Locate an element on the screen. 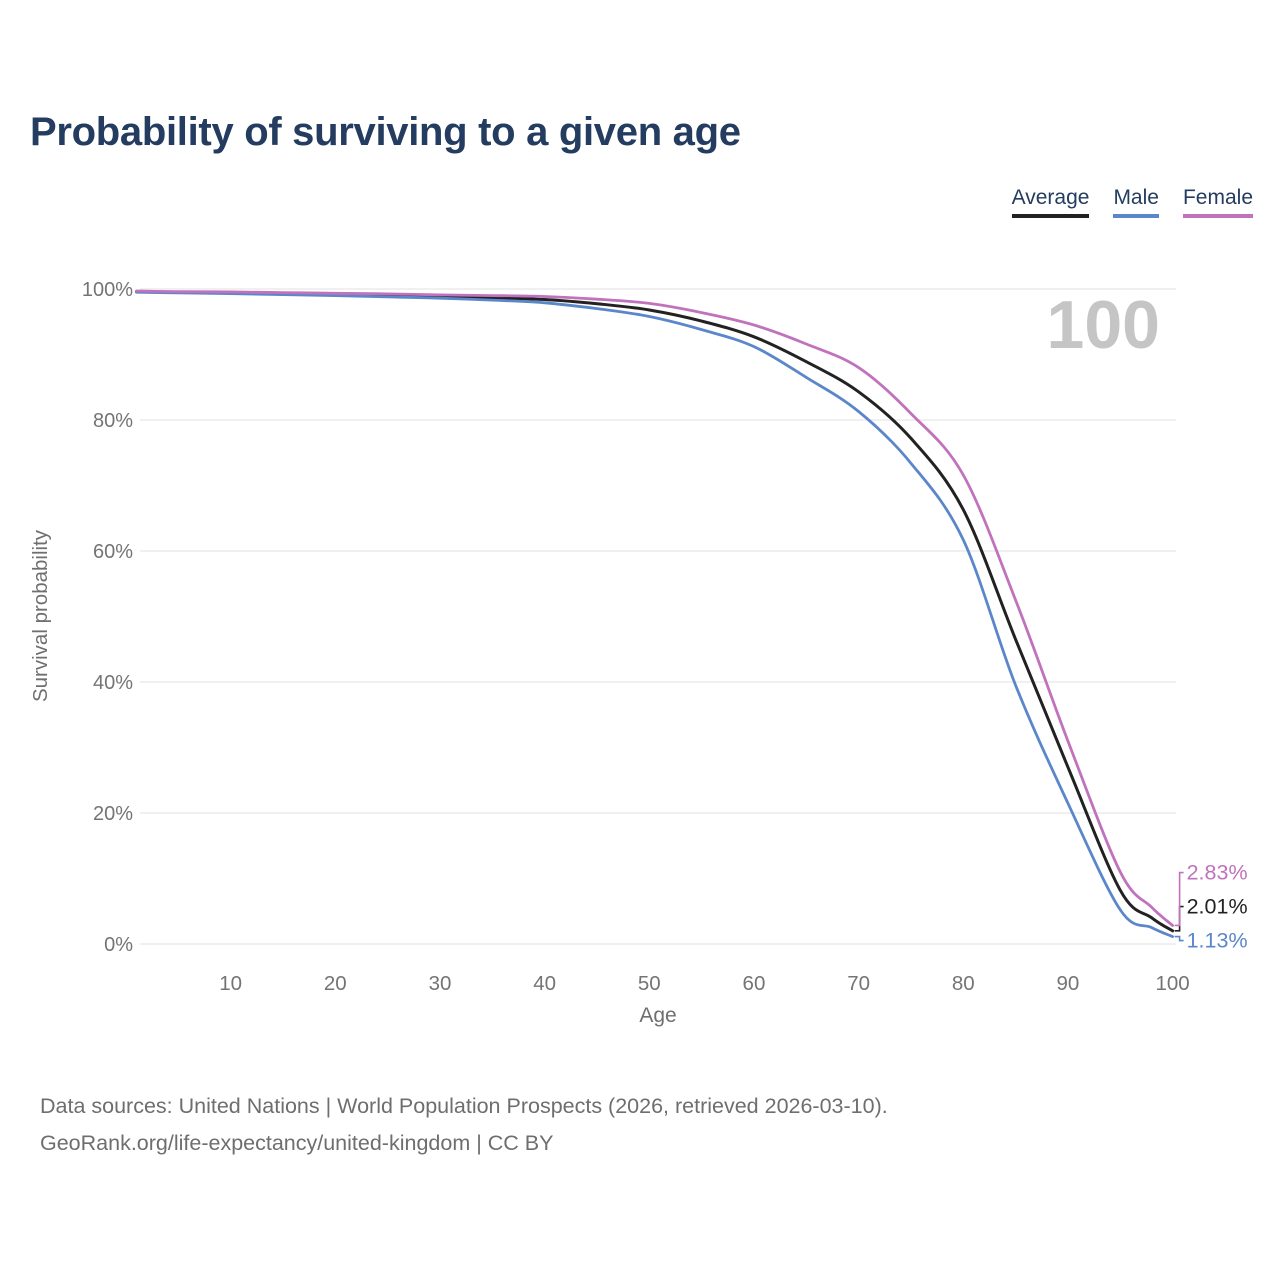 This screenshot has height=1280, width=1280. y-axis-title: Survival probability is located at coordinates (40, 615).